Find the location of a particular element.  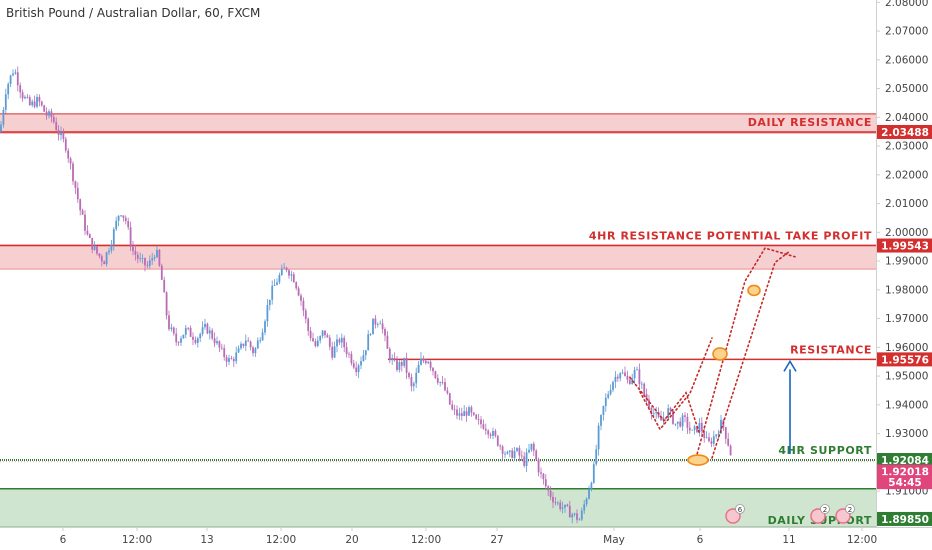

price-tag-daily-resistance is located at coordinates (904, 131).